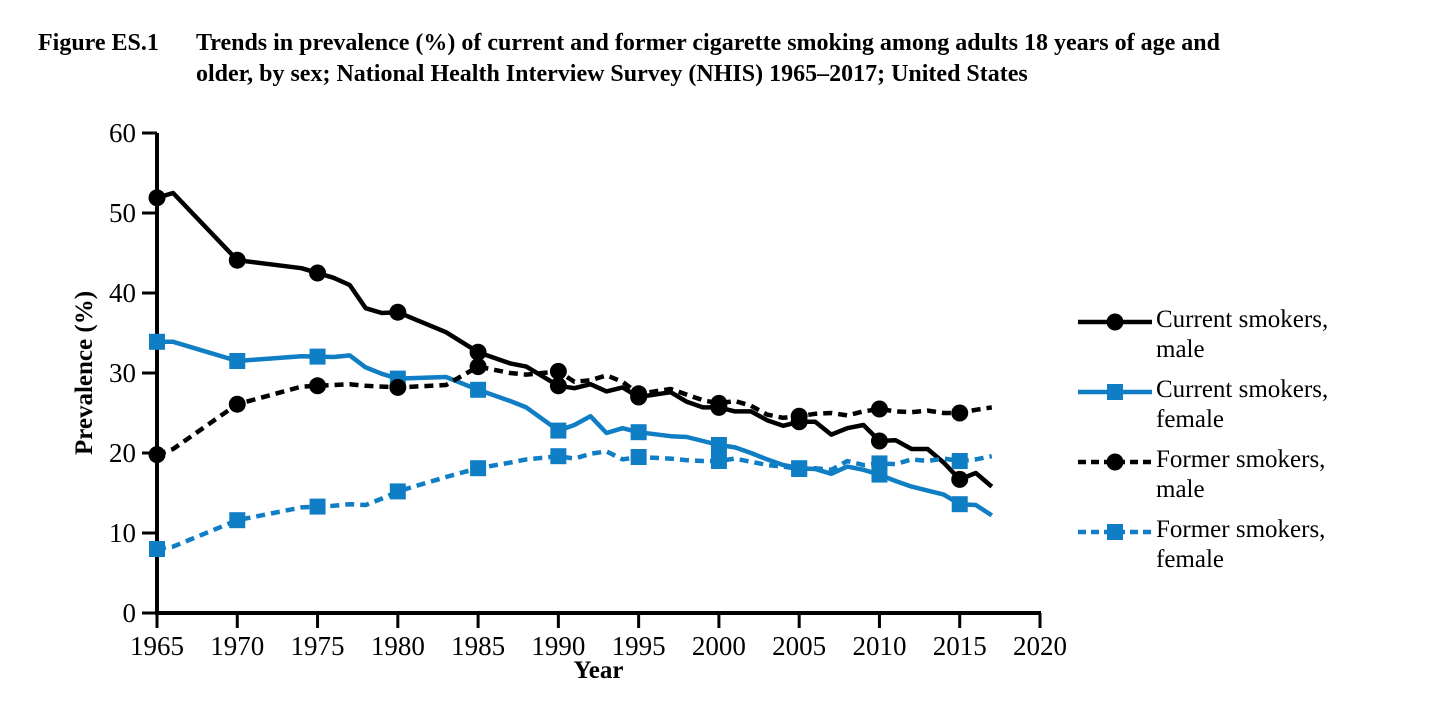 This screenshot has height=712, width=1450. Describe the element at coordinates (122, 133) in the screenshot. I see `svg-text: 60` at that location.